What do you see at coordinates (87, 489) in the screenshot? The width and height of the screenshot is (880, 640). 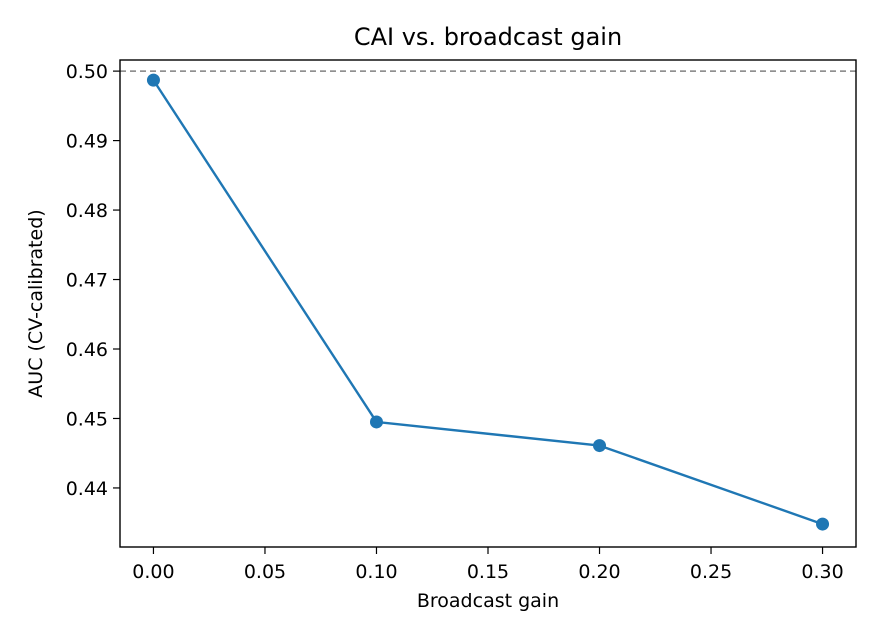 I see `y-tick-label: 0.44` at bounding box center [87, 489].